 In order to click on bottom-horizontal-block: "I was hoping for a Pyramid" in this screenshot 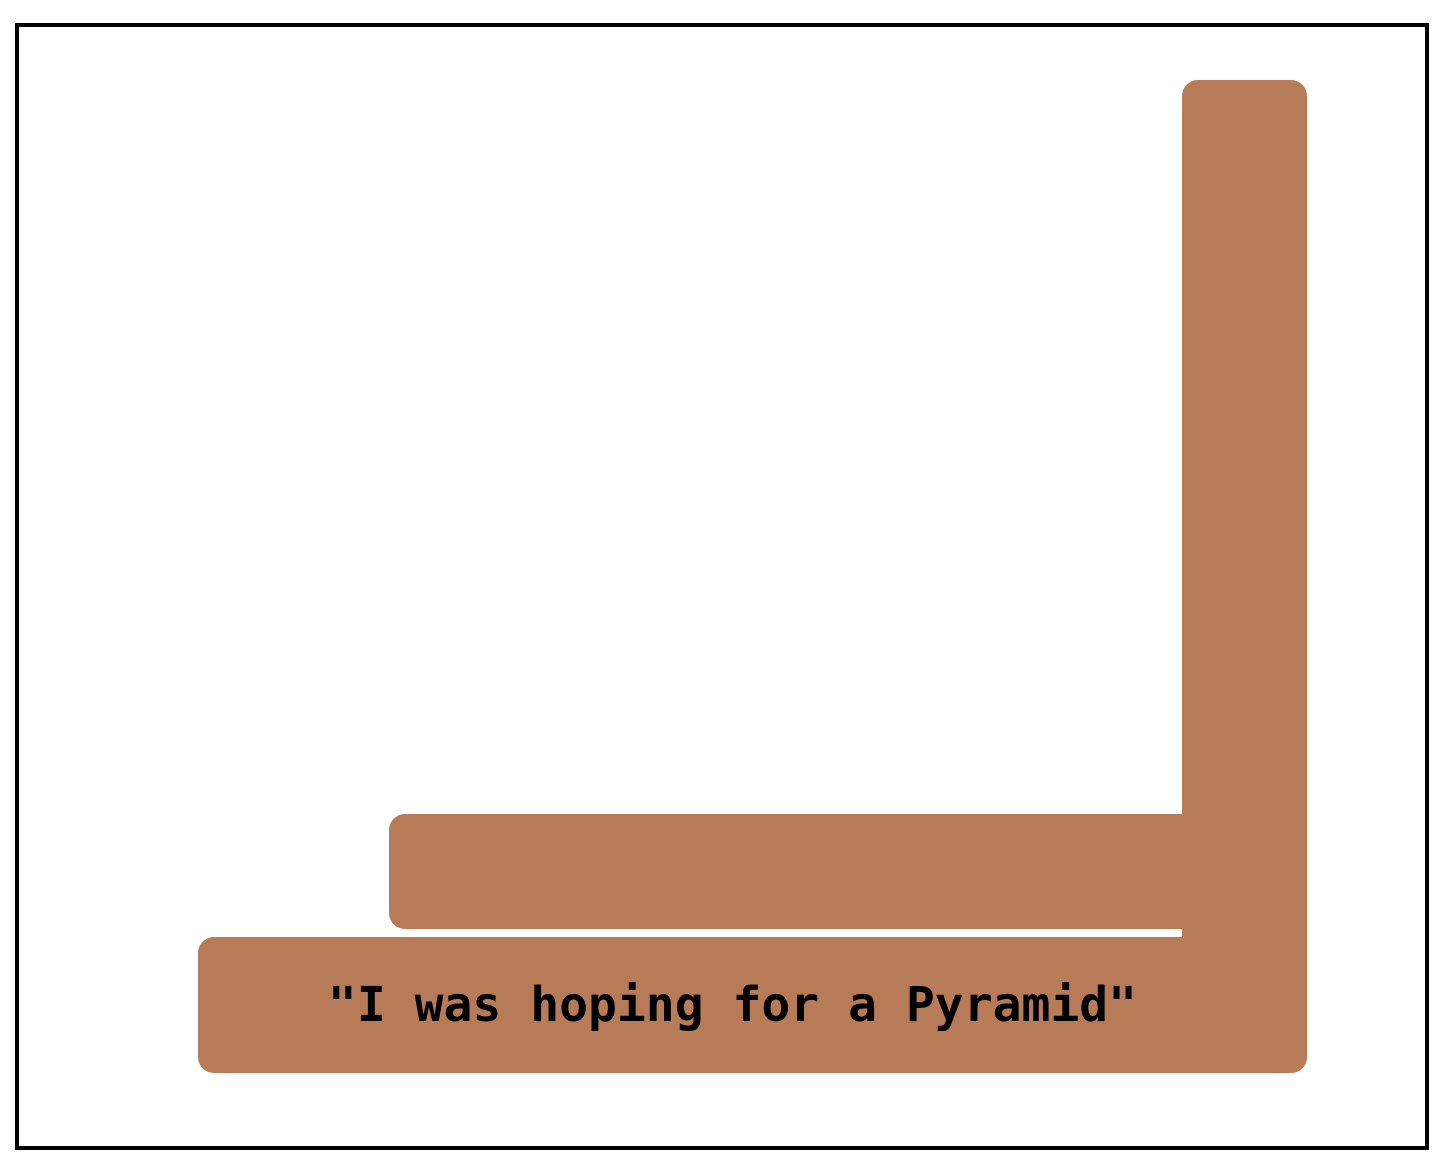, I will do `click(752, 1005)`.